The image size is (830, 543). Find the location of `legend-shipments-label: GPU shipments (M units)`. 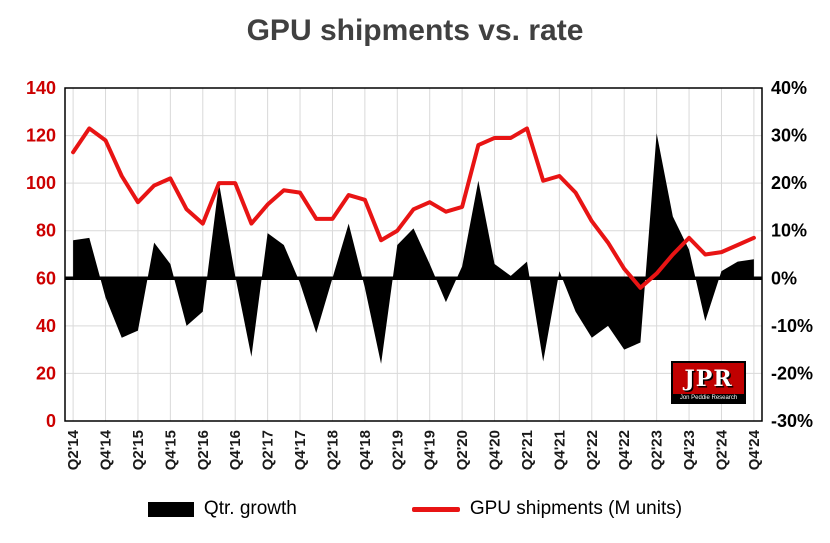

legend-shipments-label: GPU shipments (M units) is located at coordinates (576, 508).